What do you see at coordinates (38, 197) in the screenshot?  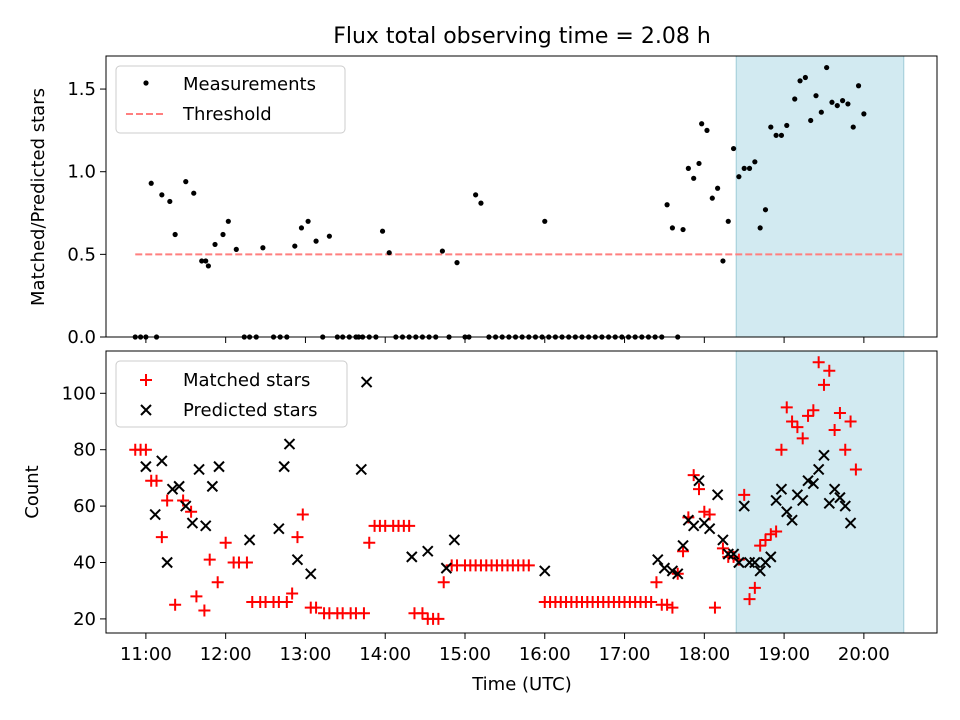 I see `y-axis-label-top: Matched/Predicted stars` at bounding box center [38, 197].